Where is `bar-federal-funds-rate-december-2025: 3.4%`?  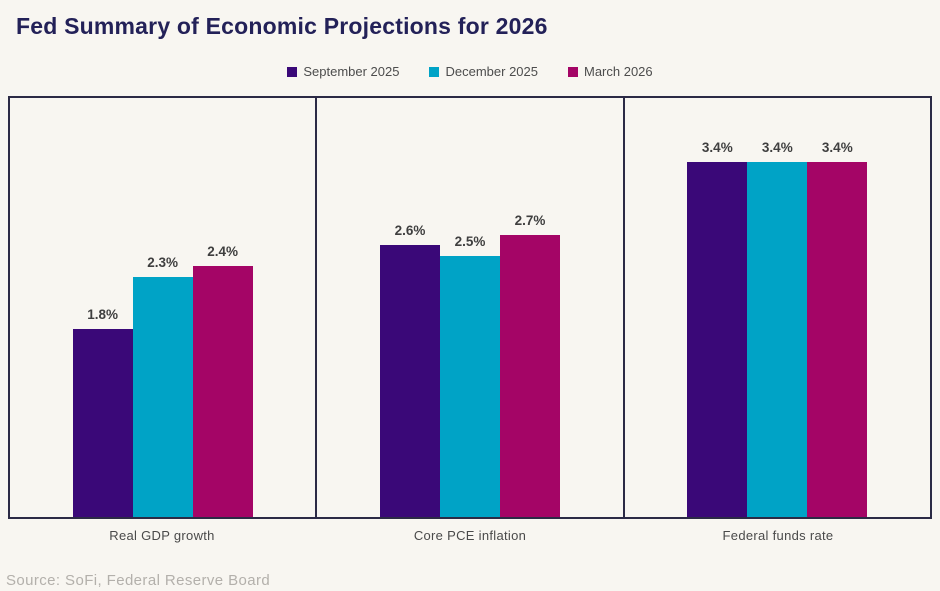
bar-federal-funds-rate-december-2025: 3.4% is located at coordinates (777, 328).